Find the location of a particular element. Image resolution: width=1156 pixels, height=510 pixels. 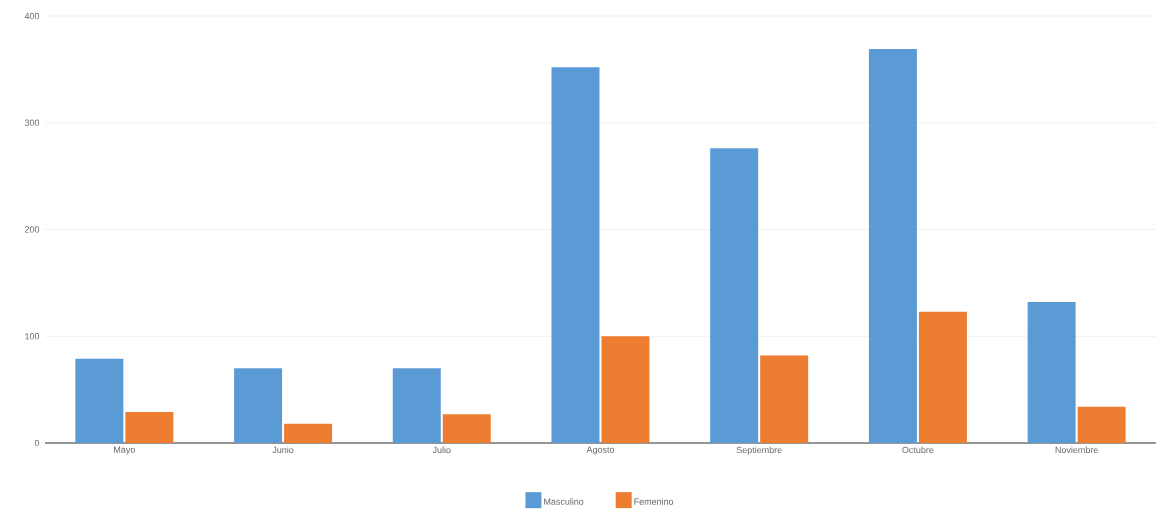

legend-label: Femenino is located at coordinates (654, 501).